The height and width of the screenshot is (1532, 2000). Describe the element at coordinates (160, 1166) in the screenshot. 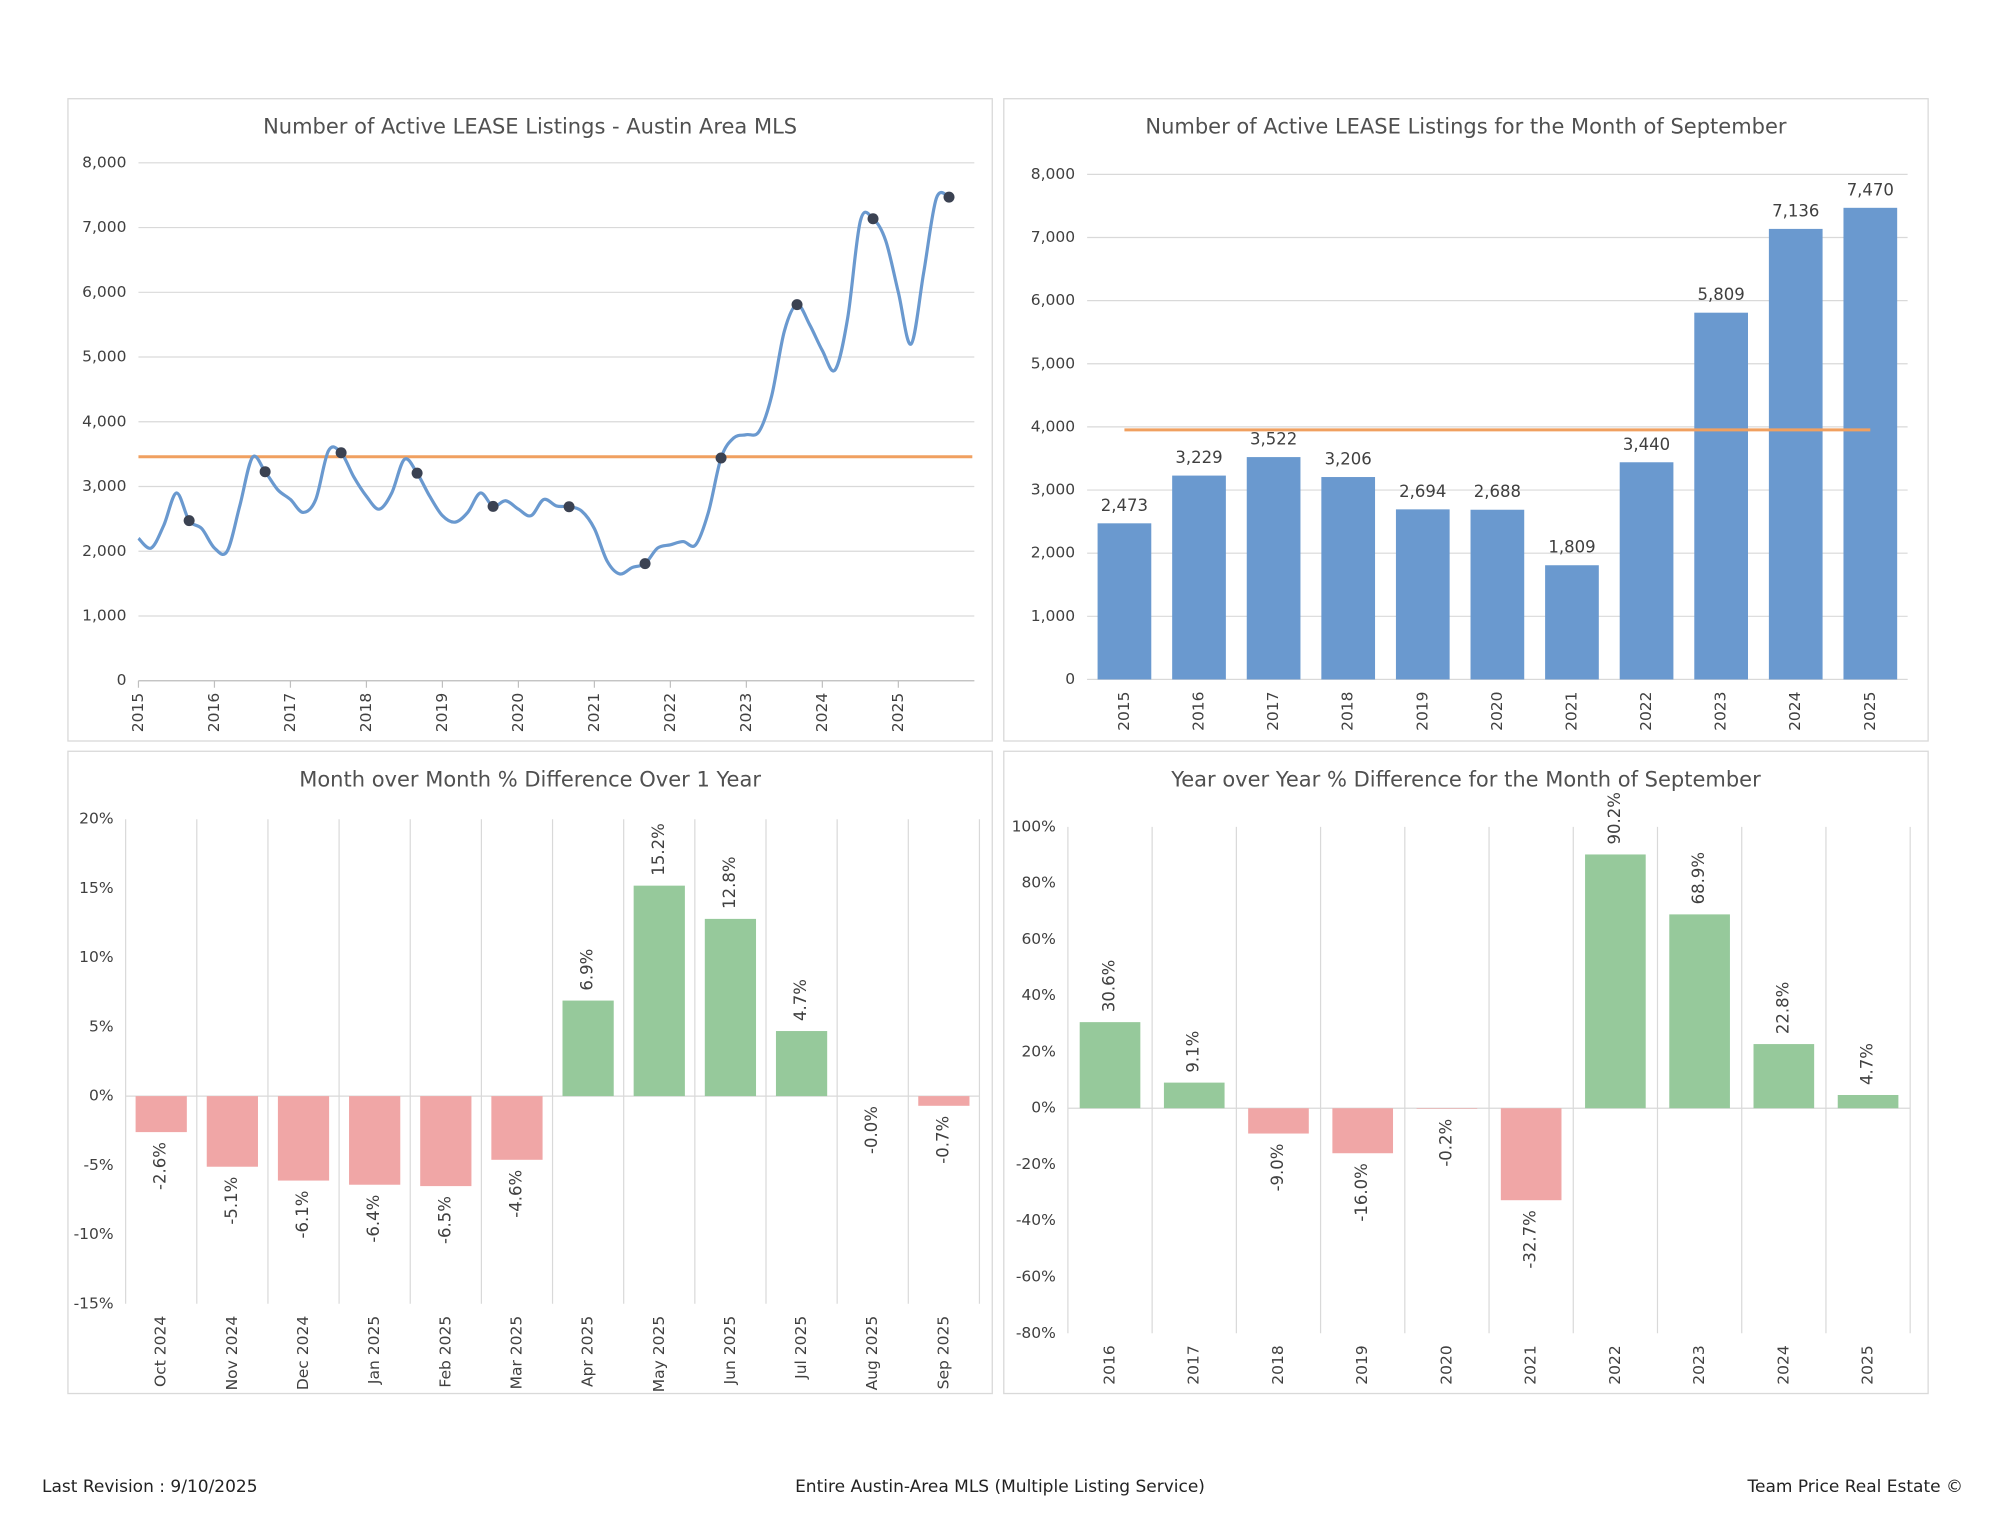

I see `value-label: -2.6%` at that location.